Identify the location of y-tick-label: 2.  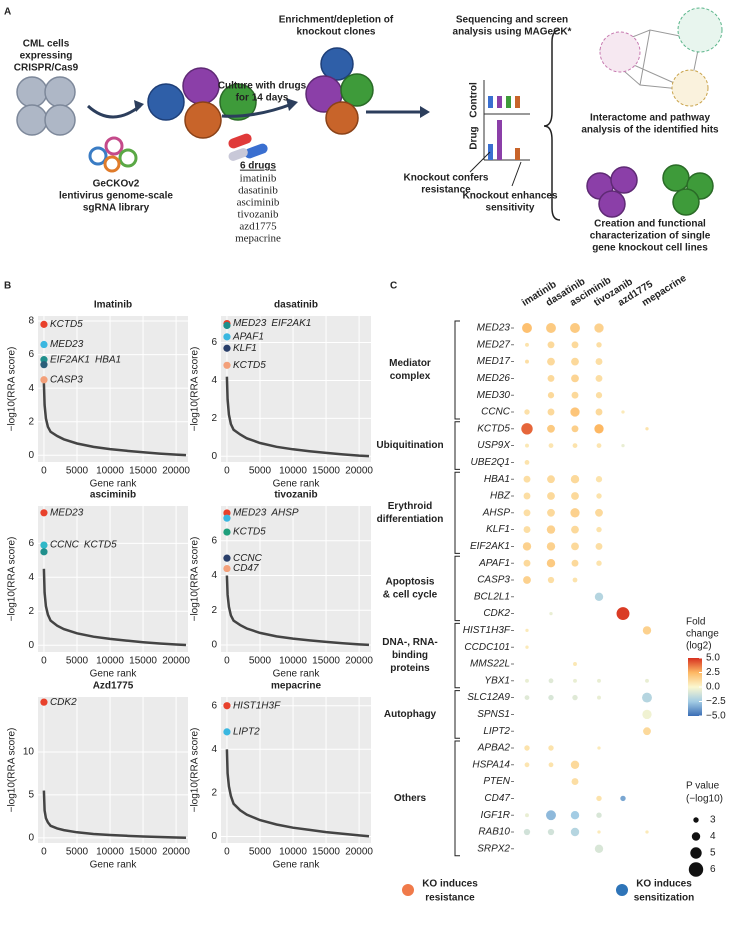
(214, 418).